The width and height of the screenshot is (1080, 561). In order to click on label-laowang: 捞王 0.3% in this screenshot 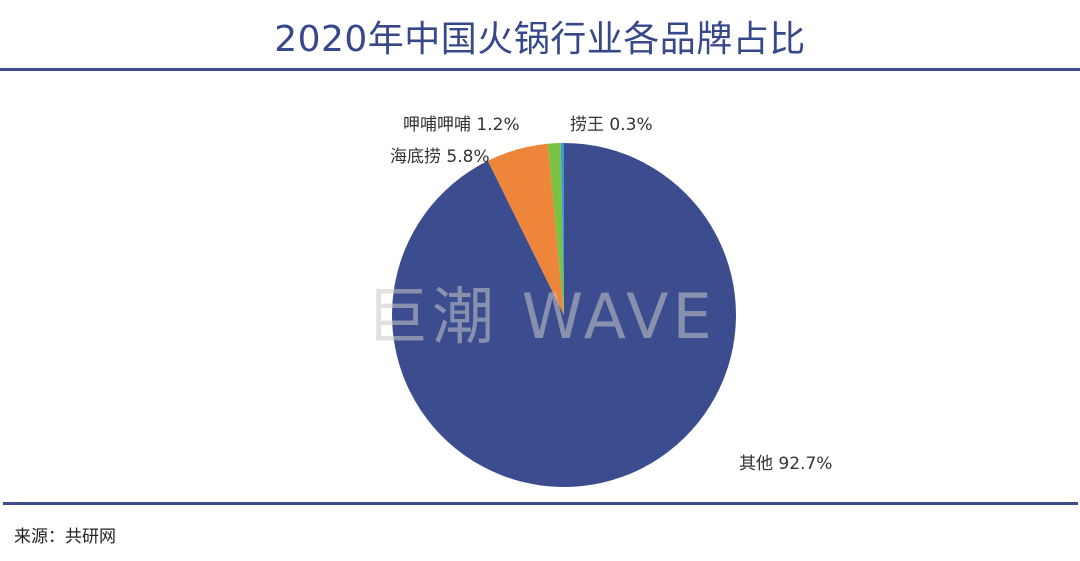, I will do `click(611, 125)`.